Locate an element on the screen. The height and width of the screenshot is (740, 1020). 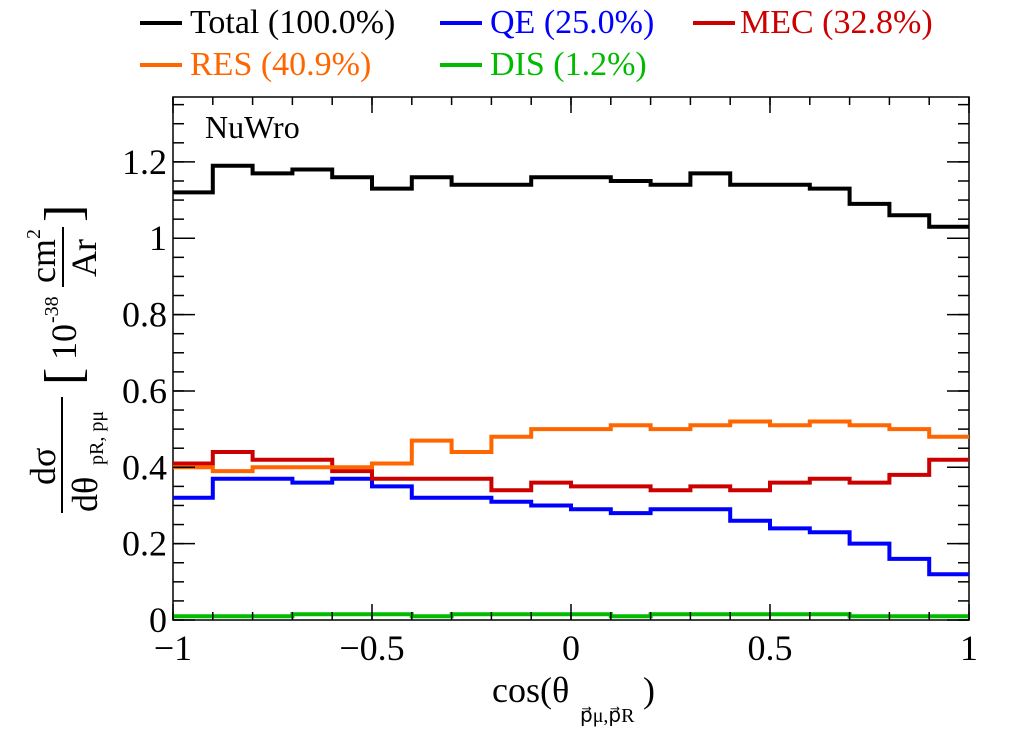
y-label-units-den: Ar is located at coordinates (84, 258).